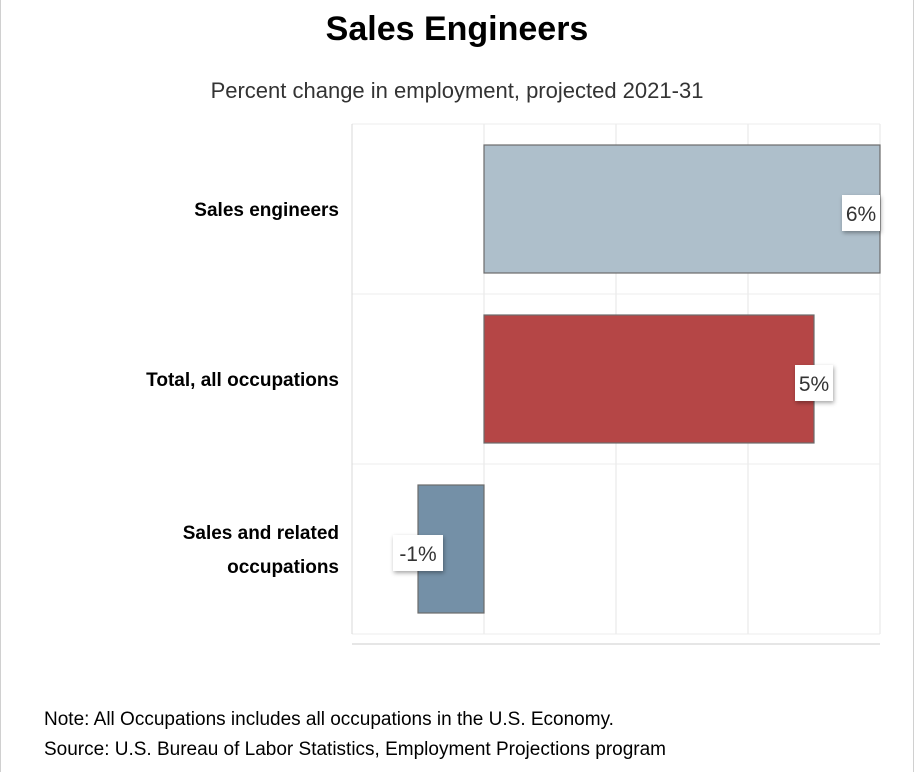  I want to click on data-label: -1%, so click(418, 553).